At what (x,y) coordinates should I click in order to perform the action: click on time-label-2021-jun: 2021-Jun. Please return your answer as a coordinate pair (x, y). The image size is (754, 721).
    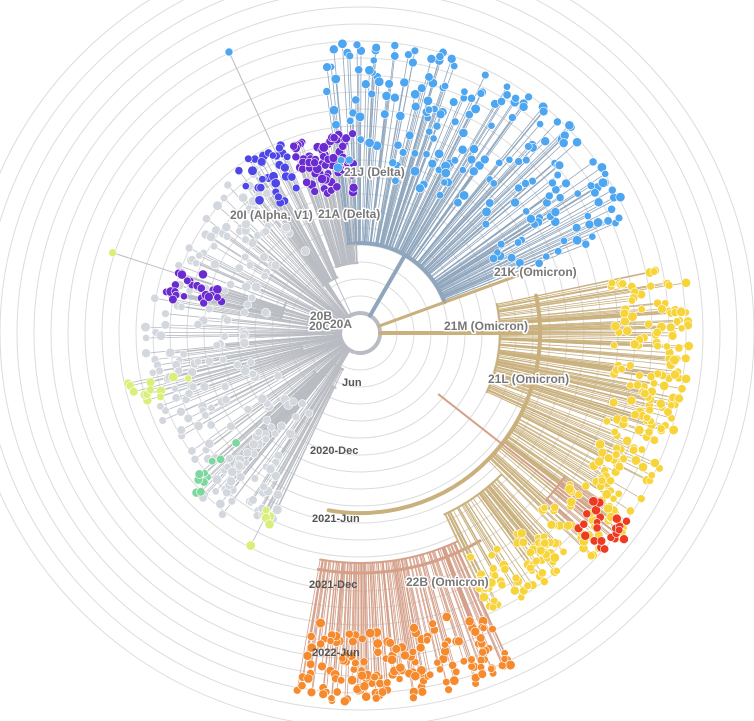
    Looking at the image, I should click on (336, 519).